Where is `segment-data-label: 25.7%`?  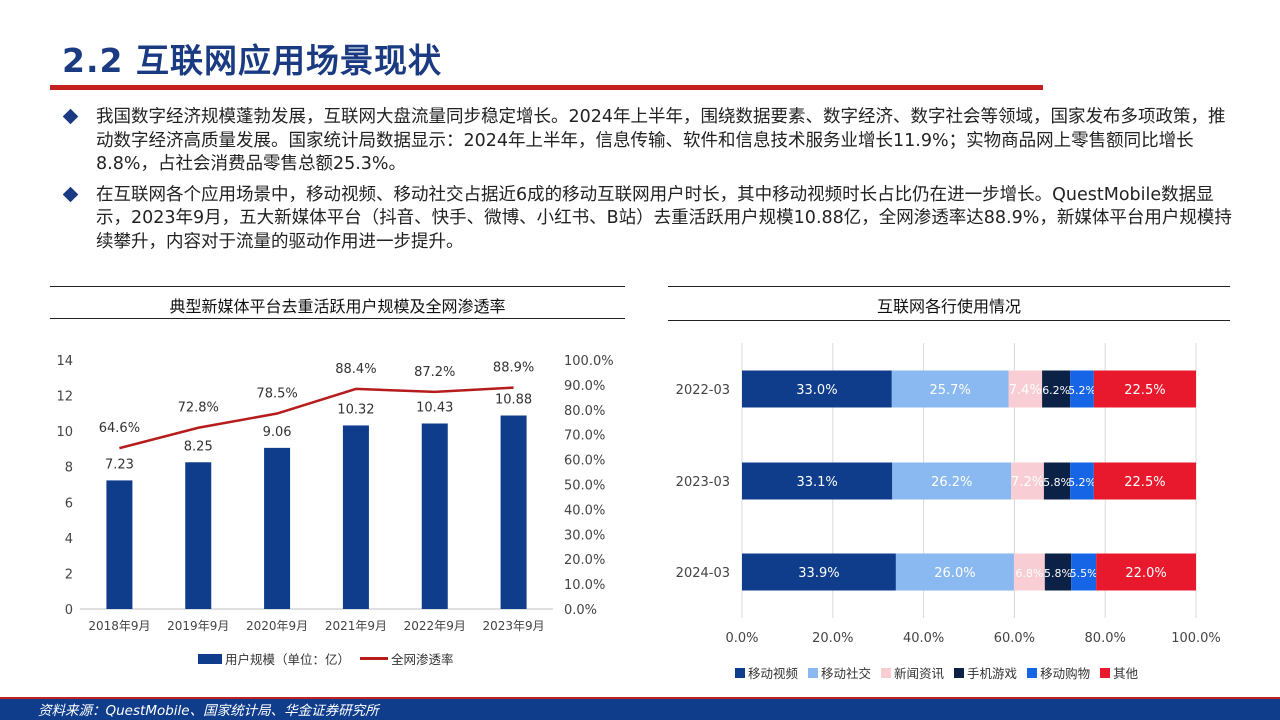
segment-data-label: 25.7% is located at coordinates (950, 390).